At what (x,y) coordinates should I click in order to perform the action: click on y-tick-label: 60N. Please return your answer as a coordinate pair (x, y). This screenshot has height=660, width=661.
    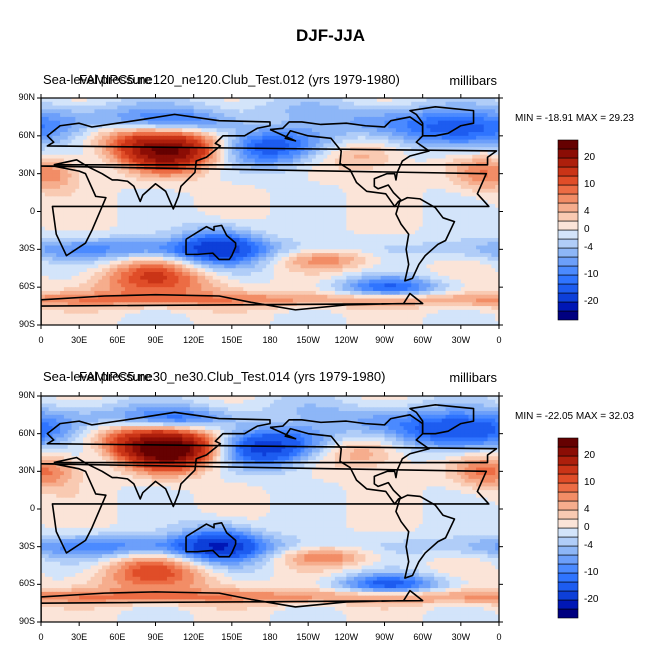
    Looking at the image, I should click on (26, 134).